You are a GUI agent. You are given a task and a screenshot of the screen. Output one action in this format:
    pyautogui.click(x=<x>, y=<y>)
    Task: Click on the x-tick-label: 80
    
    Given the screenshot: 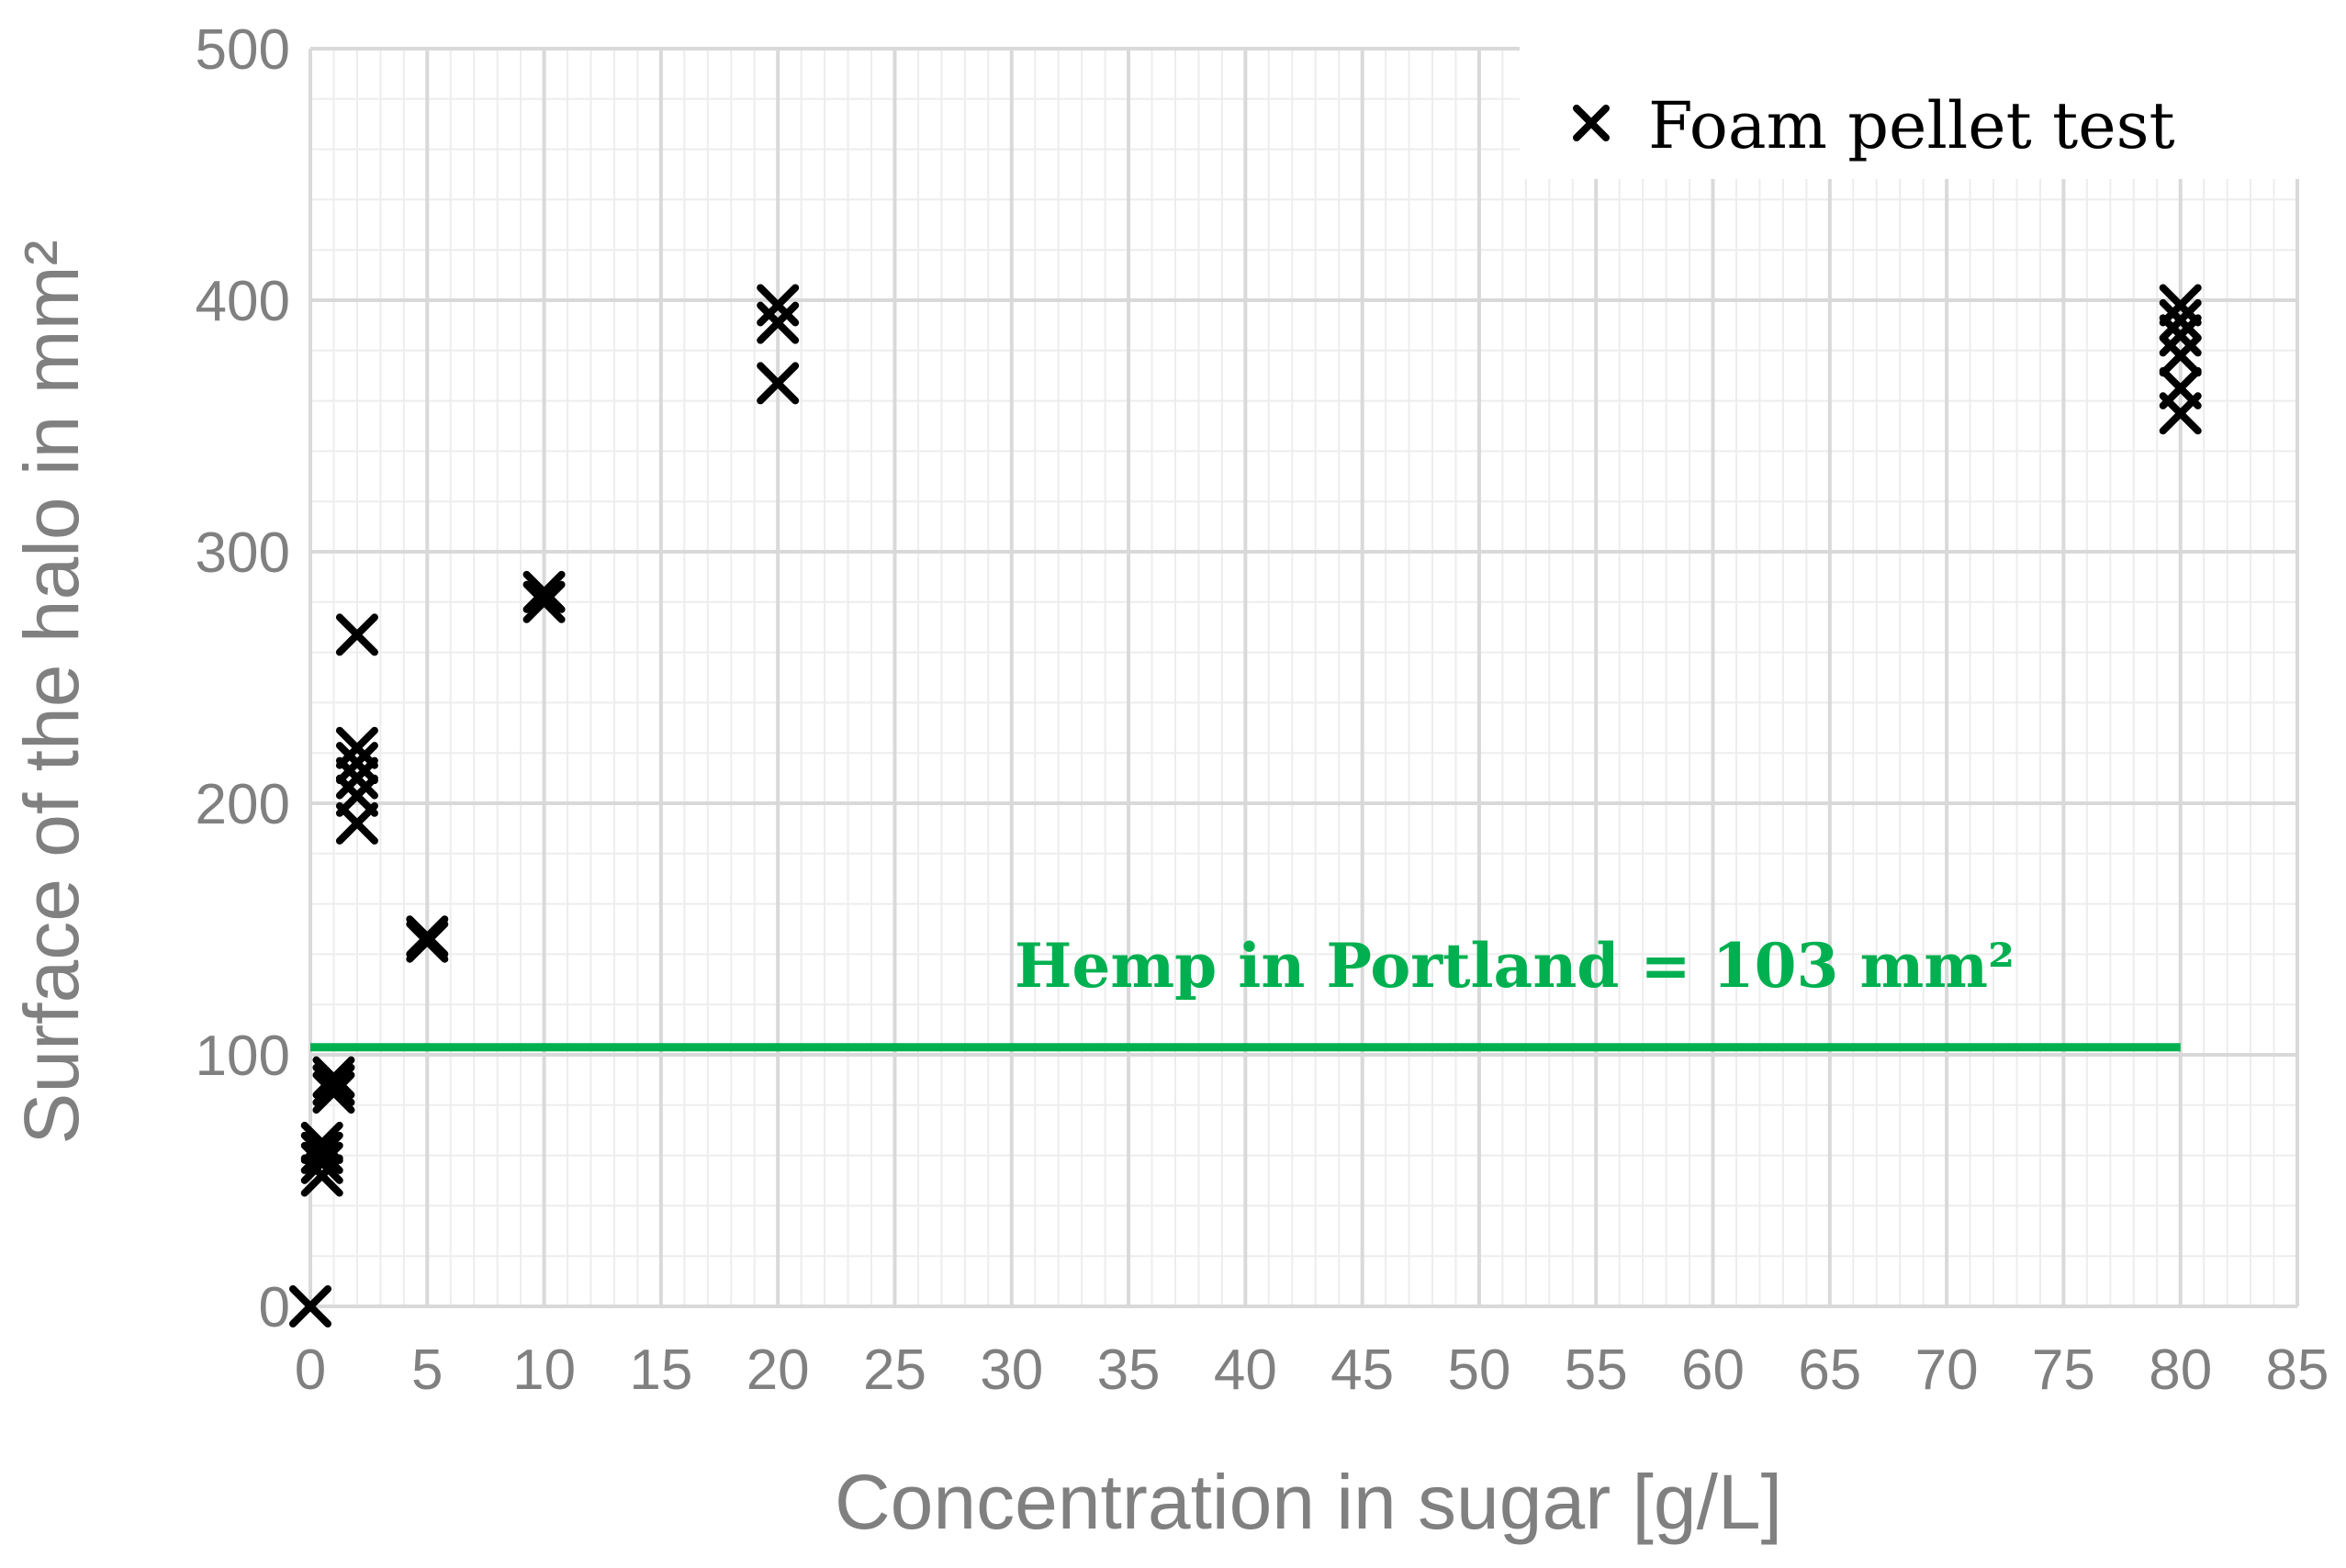 What is the action you would take?
    pyautogui.click(x=2181, y=1370)
    